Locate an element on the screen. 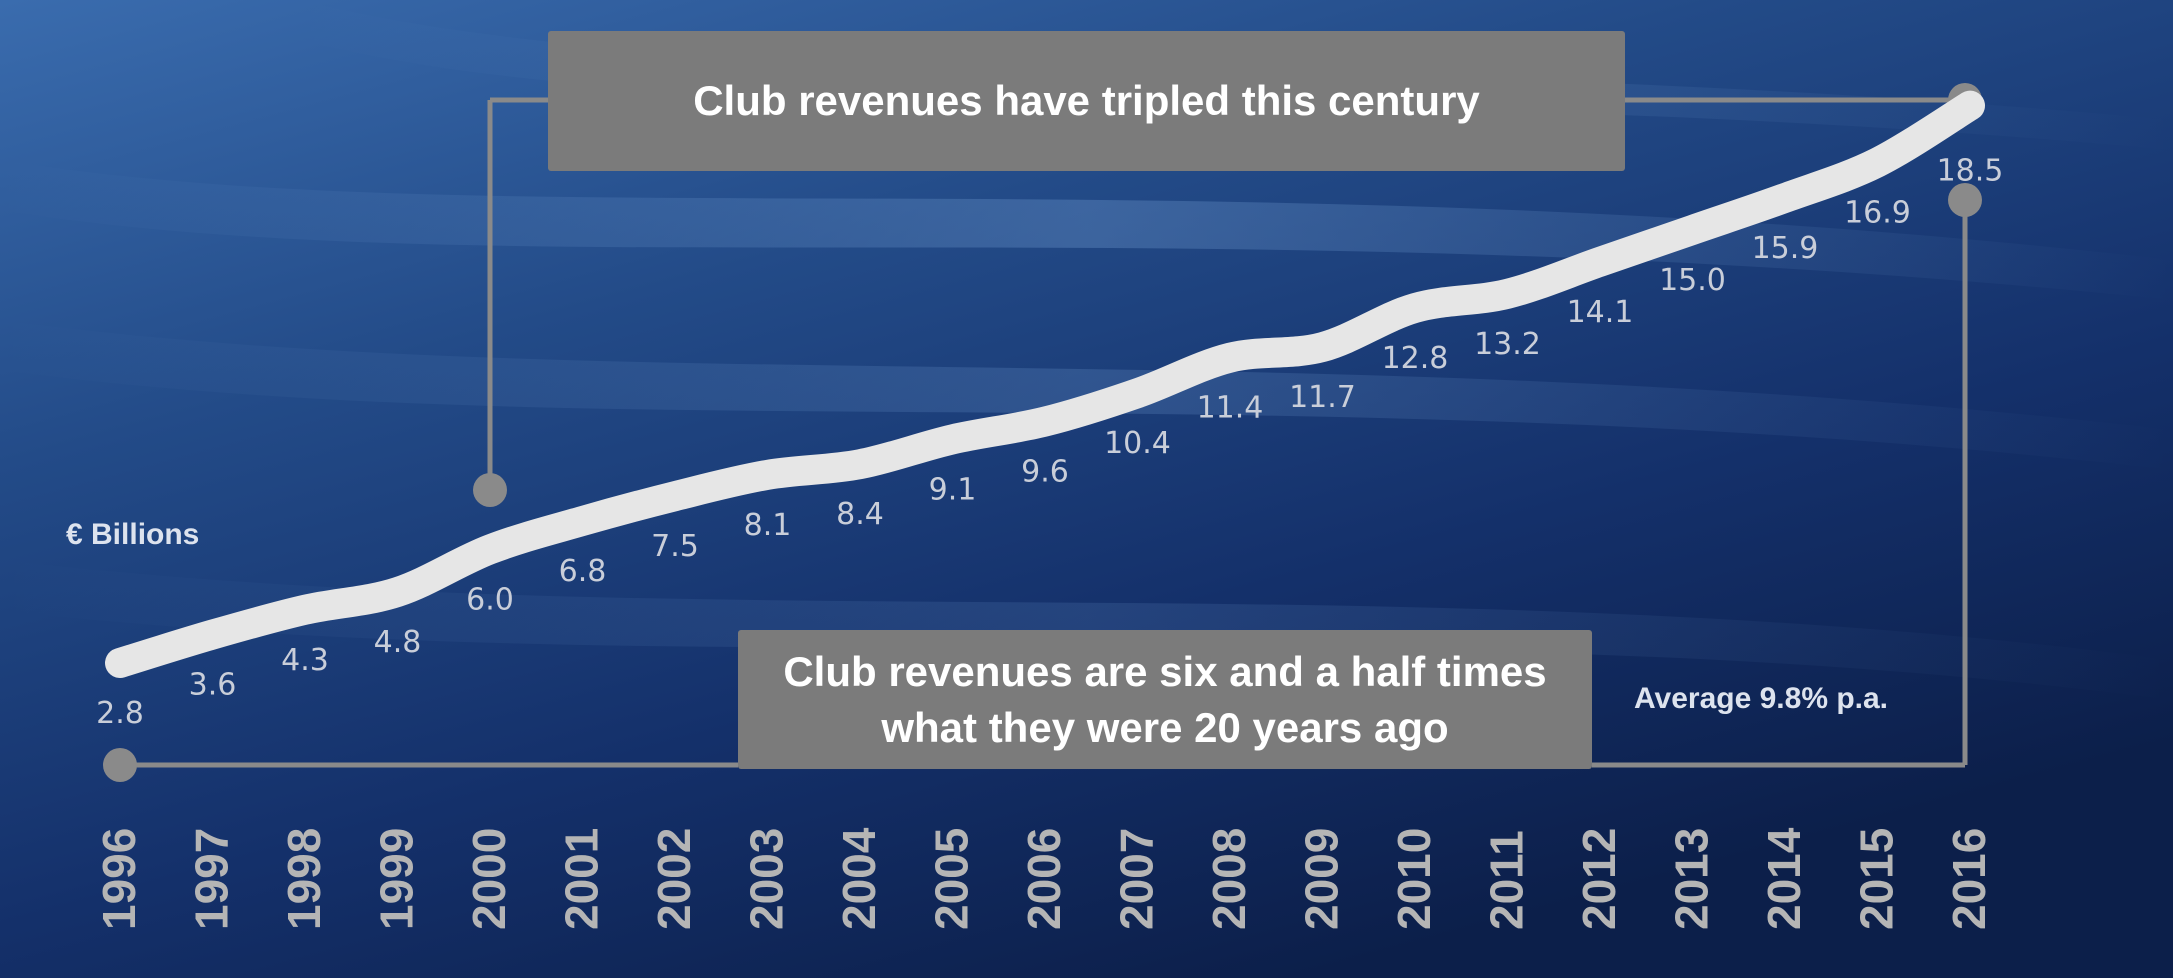 The width and height of the screenshot is (2173, 978). x-tick-label-2006: 2006 is located at coordinates (1044, 879).